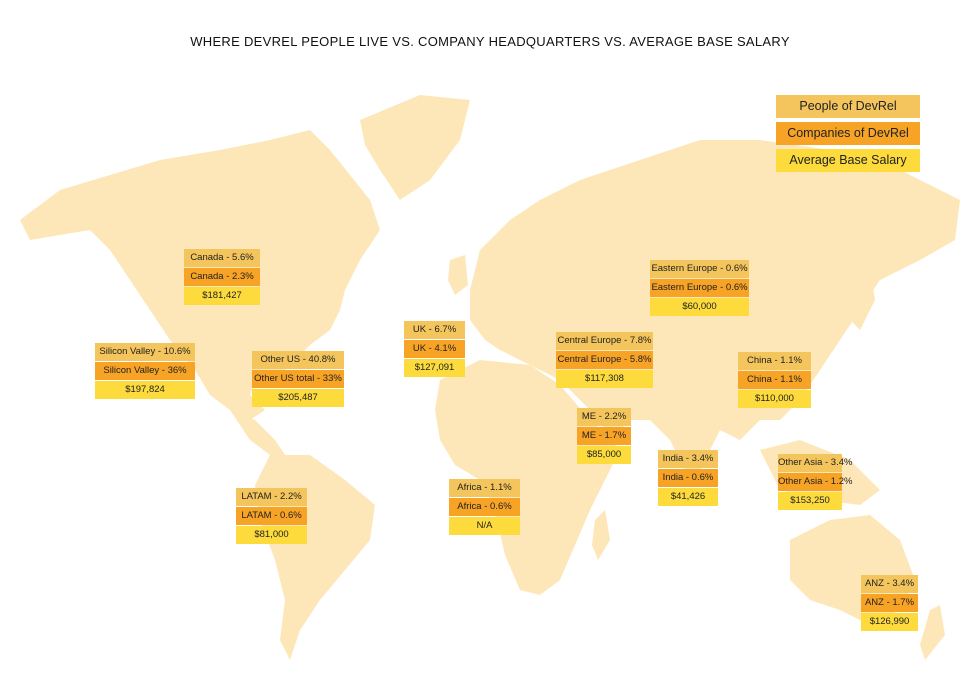 This screenshot has height=691, width=980. I want to click on china-people-label: China - 1.1%, so click(774, 361).